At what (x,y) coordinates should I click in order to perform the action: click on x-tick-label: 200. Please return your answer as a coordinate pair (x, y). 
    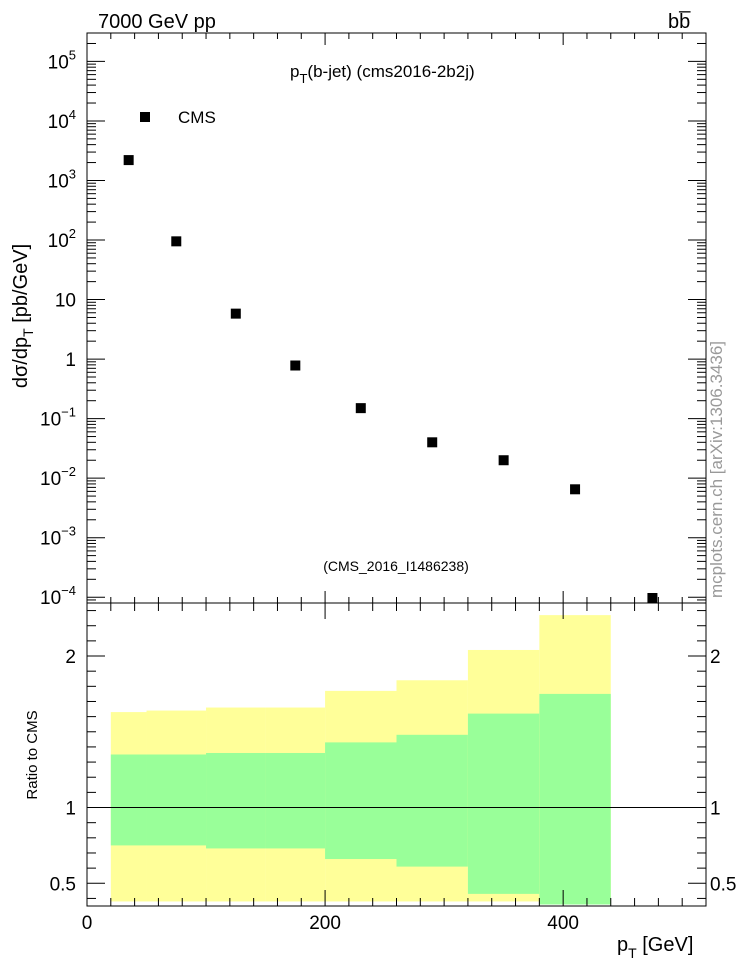
    Looking at the image, I should click on (325, 923).